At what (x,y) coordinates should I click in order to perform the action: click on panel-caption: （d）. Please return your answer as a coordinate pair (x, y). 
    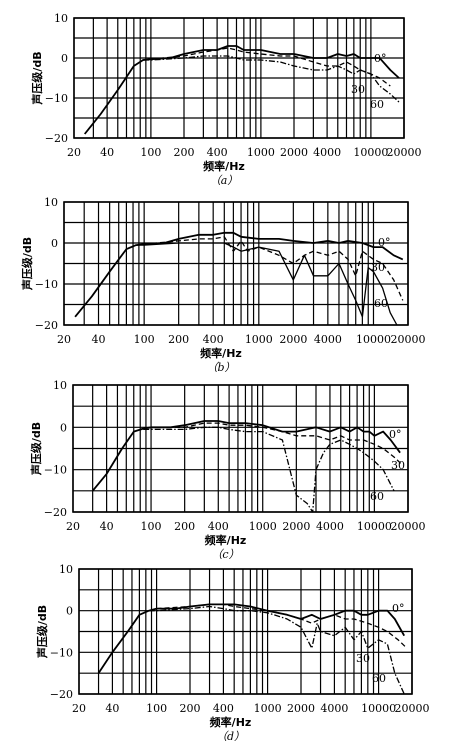
    Looking at the image, I should click on (230, 736).